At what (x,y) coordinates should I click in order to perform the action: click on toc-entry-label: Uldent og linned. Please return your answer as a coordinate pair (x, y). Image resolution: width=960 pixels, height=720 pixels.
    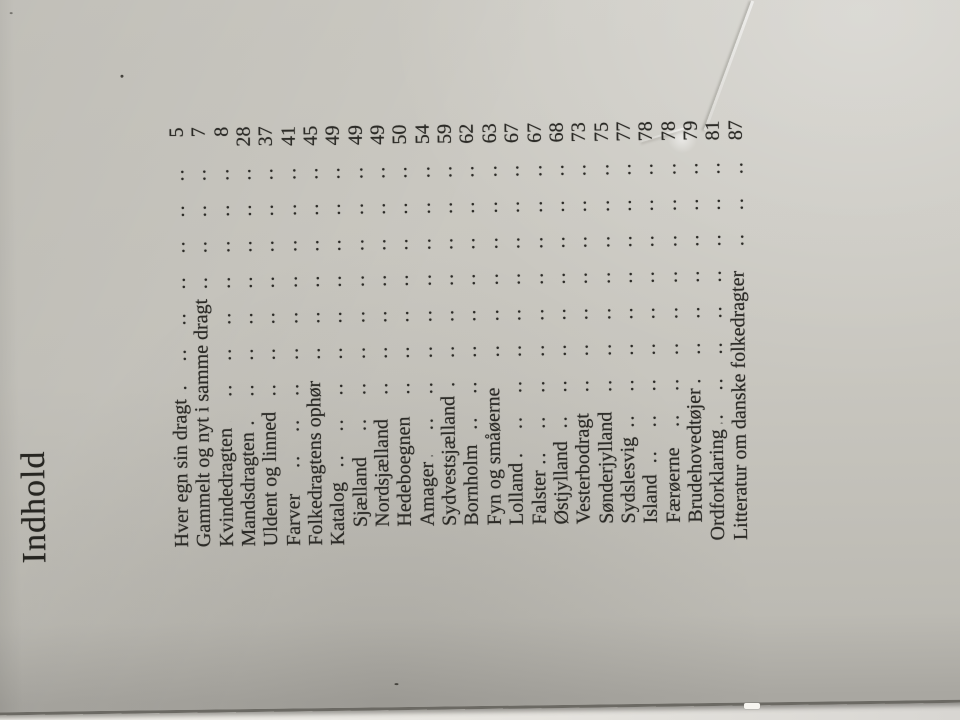
    Looking at the image, I should click on (270, 479).